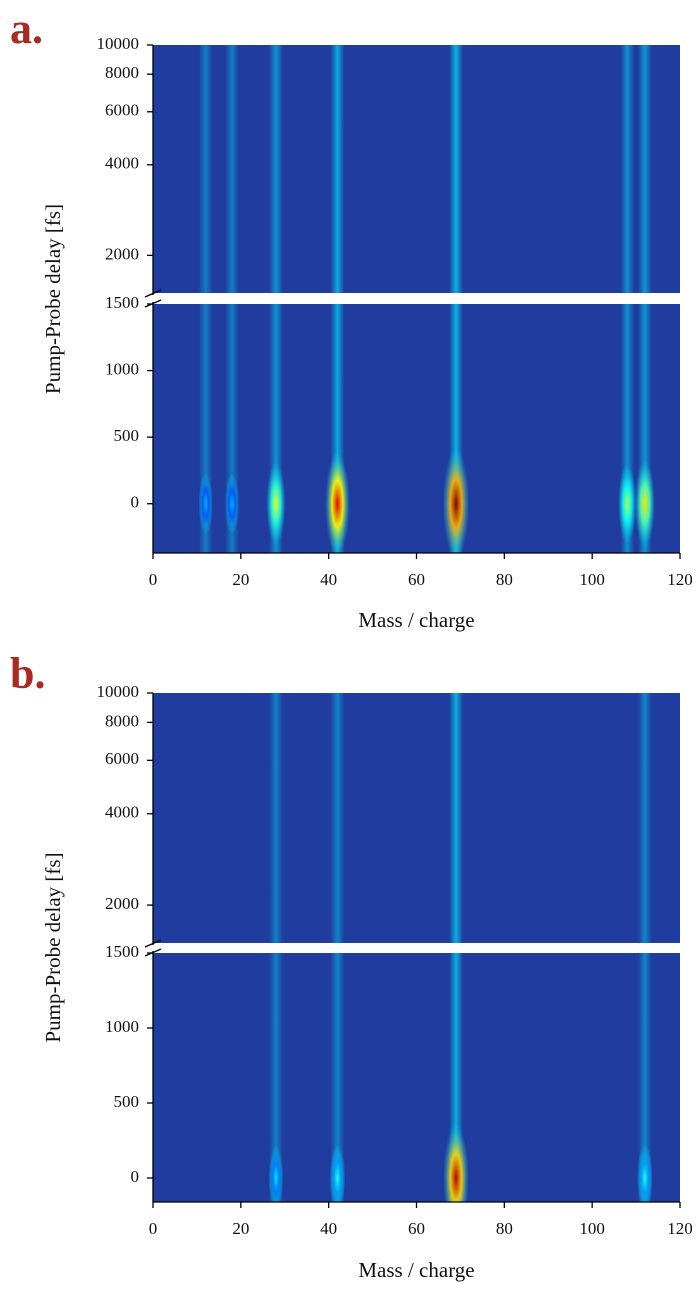 The width and height of the screenshot is (699, 1293). I want to click on panel-label: a., so click(26, 28).